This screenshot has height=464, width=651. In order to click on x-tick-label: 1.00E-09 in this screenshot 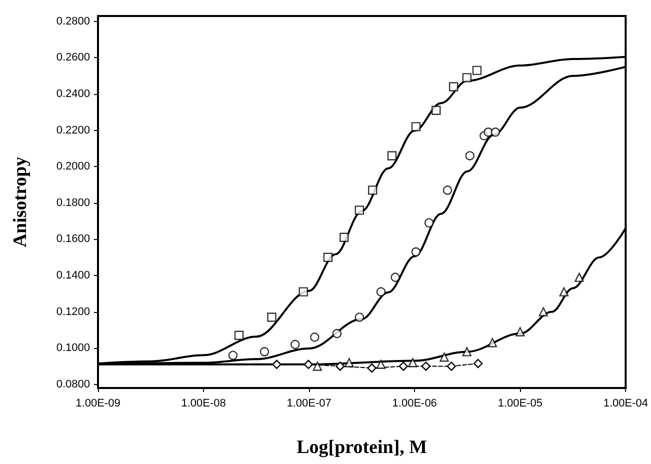, I will do `click(98, 404)`.